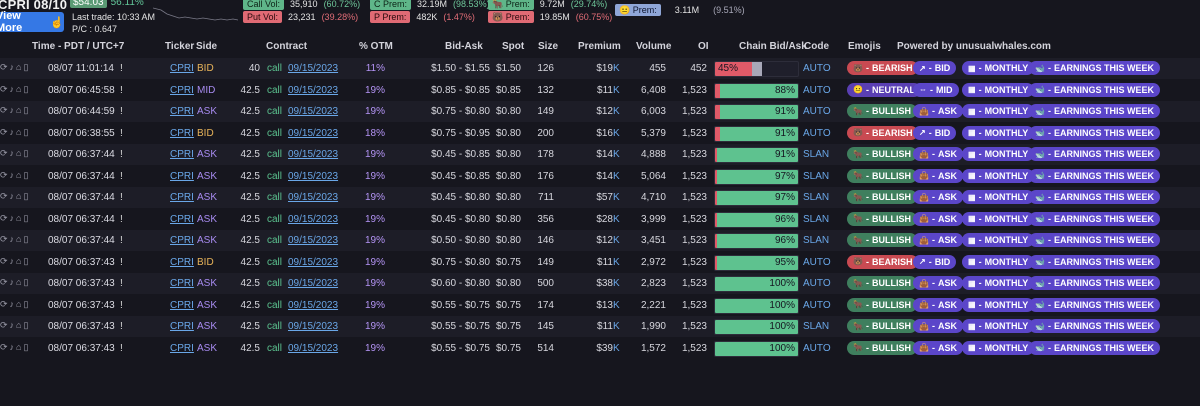 The image size is (1200, 406). What do you see at coordinates (376, 46) in the screenshot?
I see `col-otm: % OTM` at bounding box center [376, 46].